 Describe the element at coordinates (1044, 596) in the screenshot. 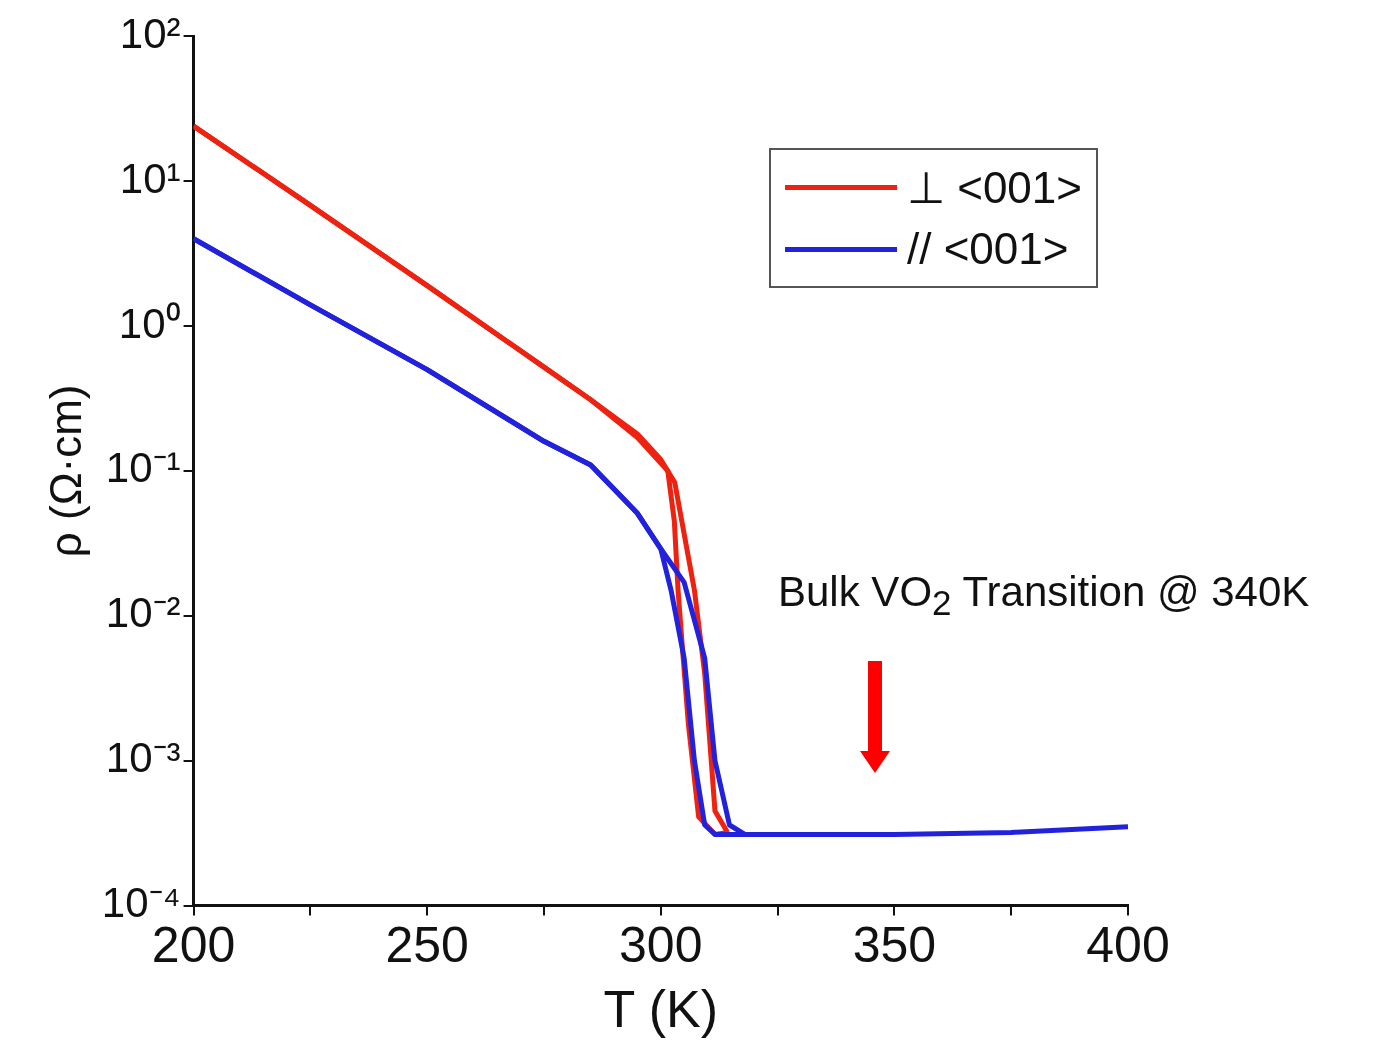

I see `annotation: Bulk VO$_{2}$ Transition @ 340K` at that location.